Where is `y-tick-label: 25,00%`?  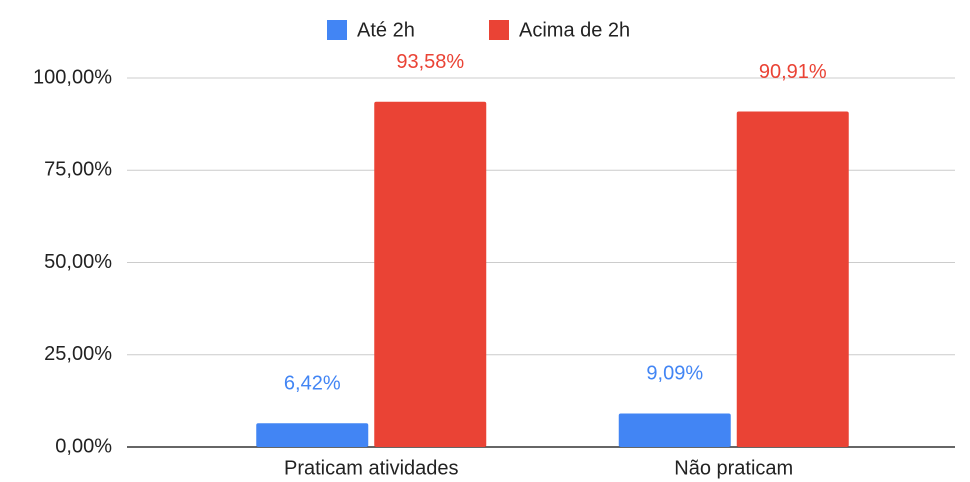
y-tick-label: 25,00% is located at coordinates (78, 354).